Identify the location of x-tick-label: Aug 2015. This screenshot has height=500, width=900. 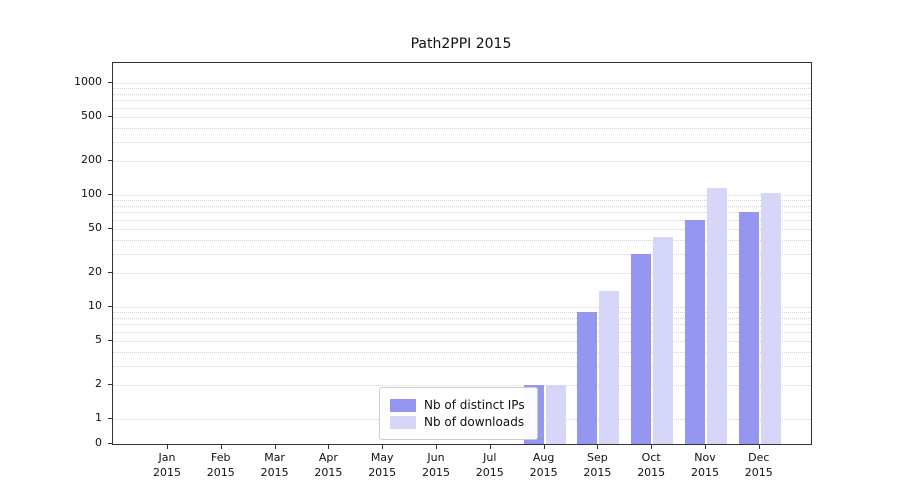
(544, 466).